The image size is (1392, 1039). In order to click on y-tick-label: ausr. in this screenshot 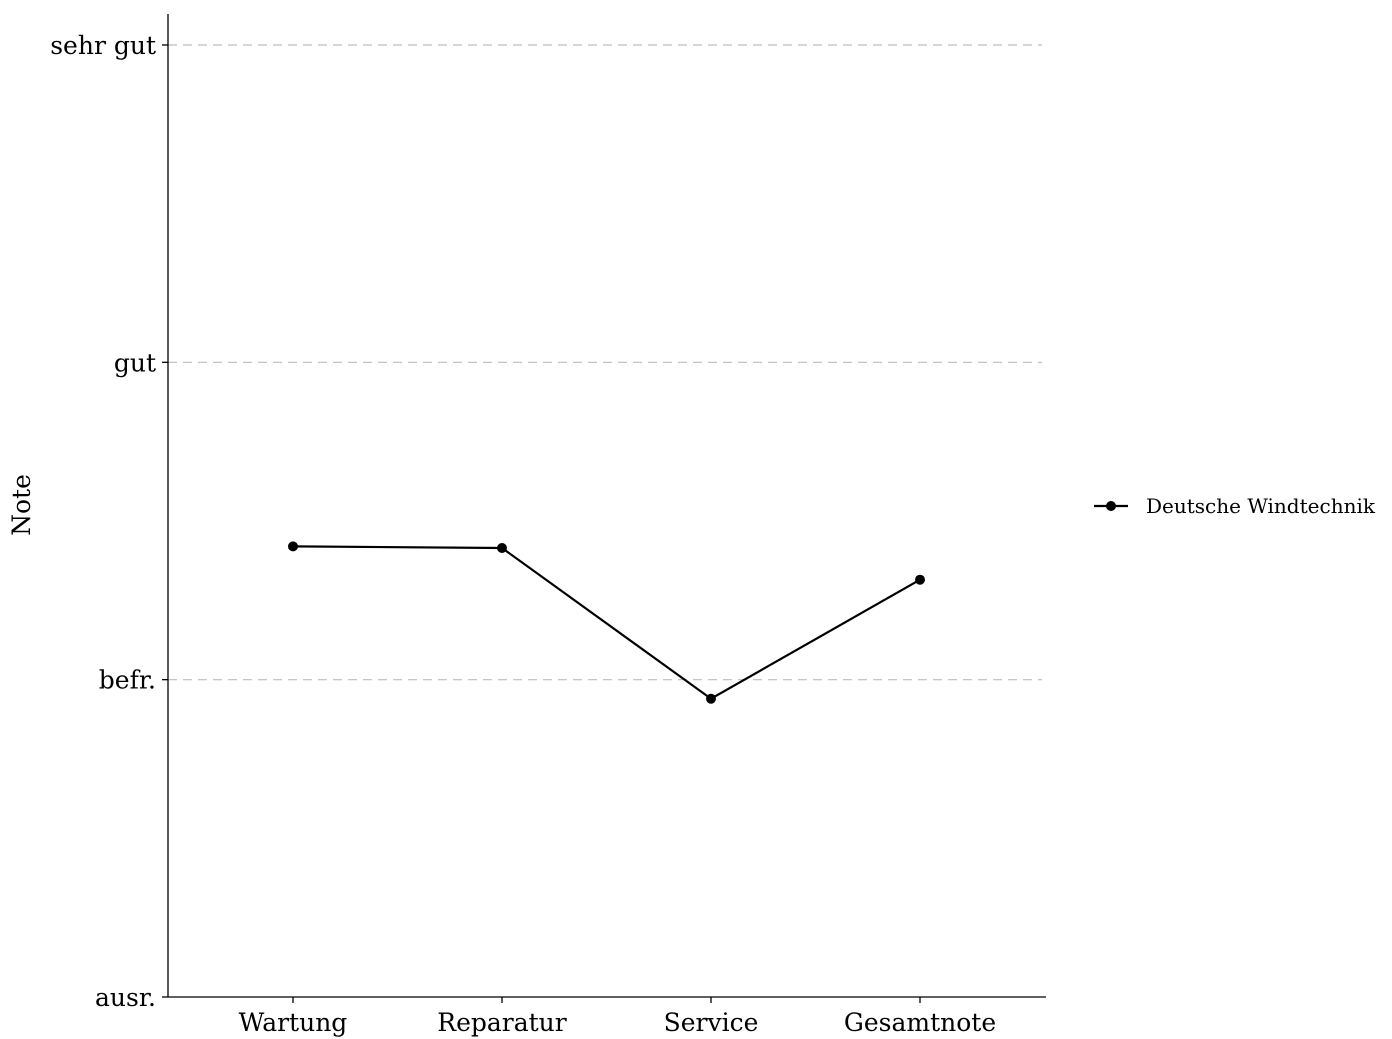, I will do `click(125, 997)`.